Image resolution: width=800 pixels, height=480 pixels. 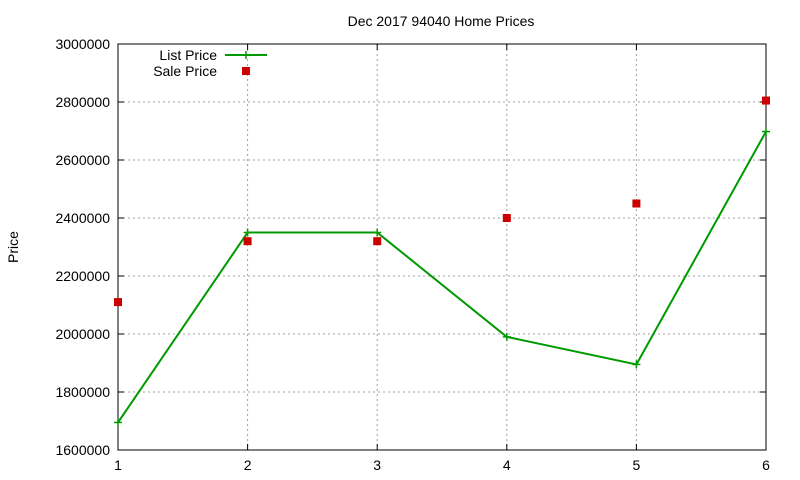 I want to click on y-tick-label: 1800000, so click(x=82, y=392).